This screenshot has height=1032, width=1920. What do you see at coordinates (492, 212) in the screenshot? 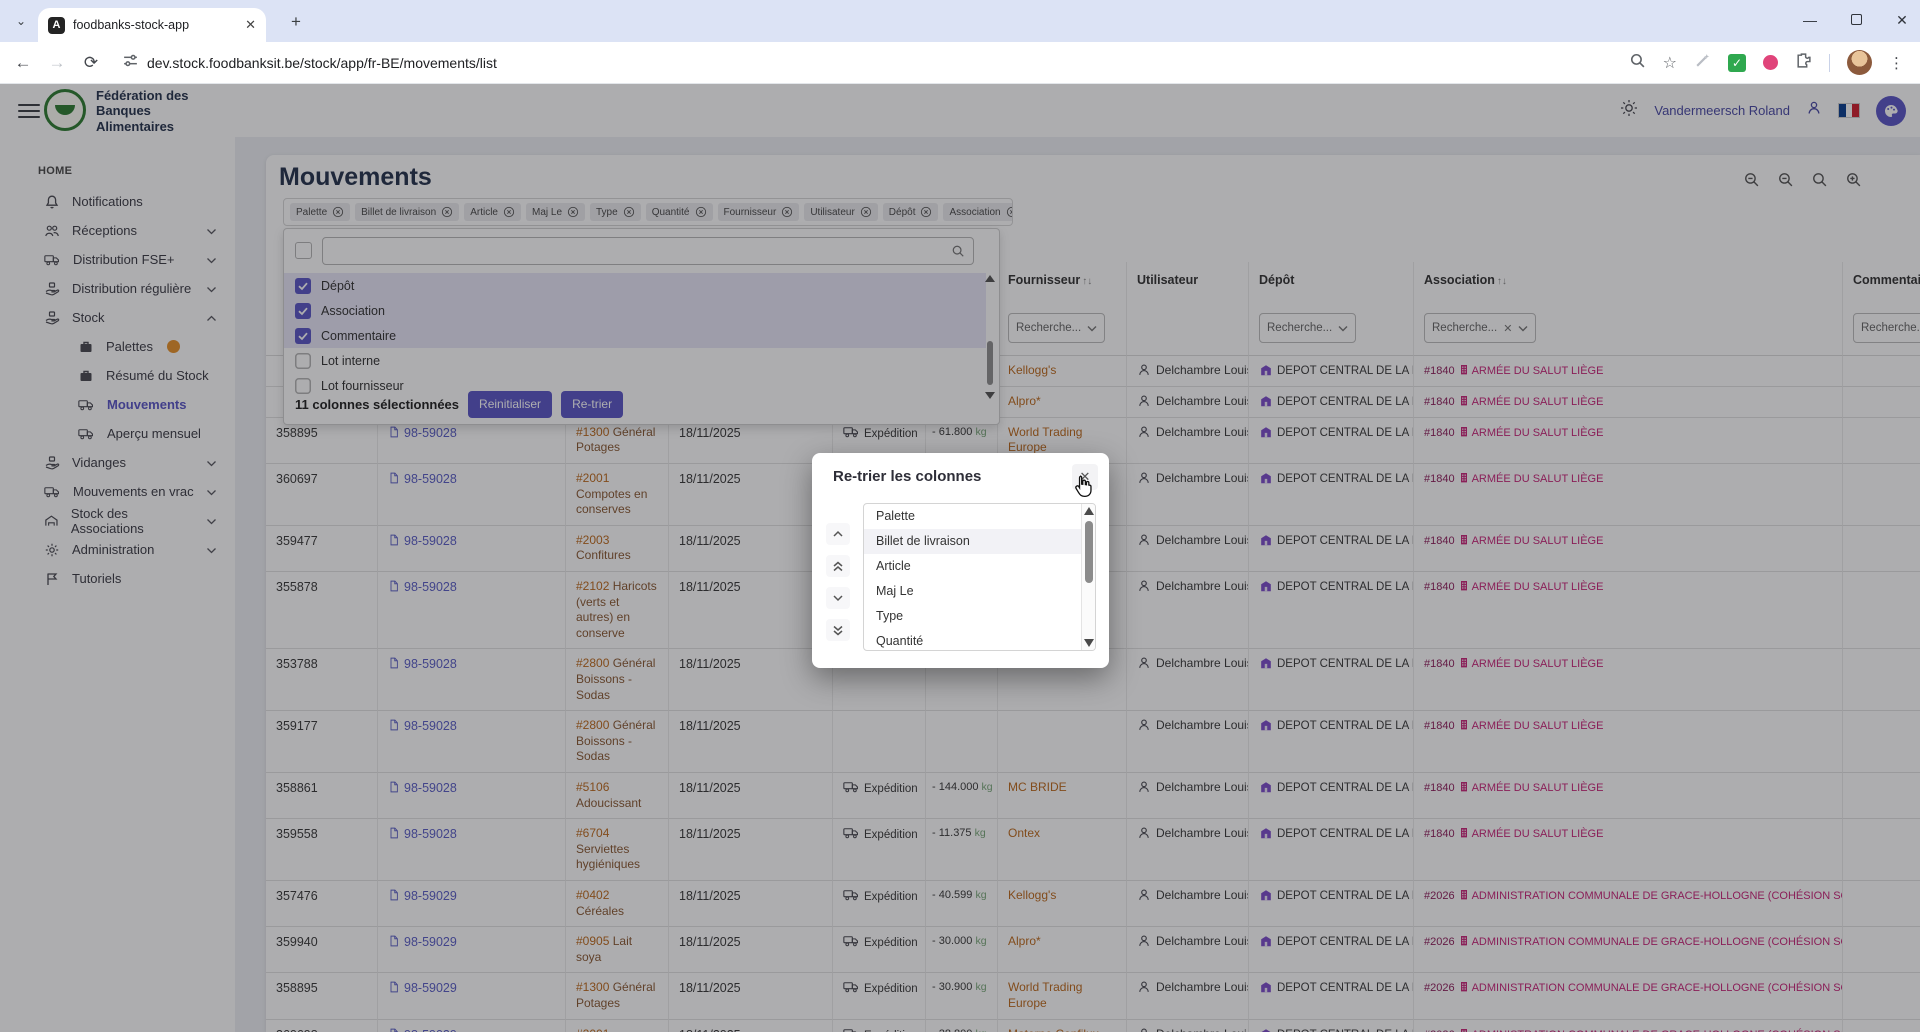
I see `filter-chip: Article` at bounding box center [492, 212].